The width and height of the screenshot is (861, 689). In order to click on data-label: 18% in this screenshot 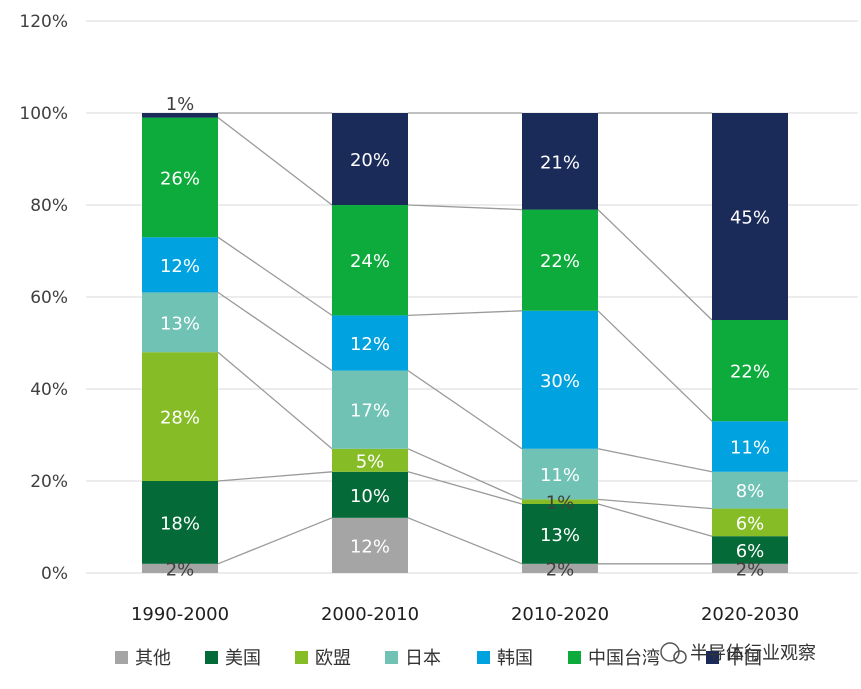, I will do `click(180, 523)`.